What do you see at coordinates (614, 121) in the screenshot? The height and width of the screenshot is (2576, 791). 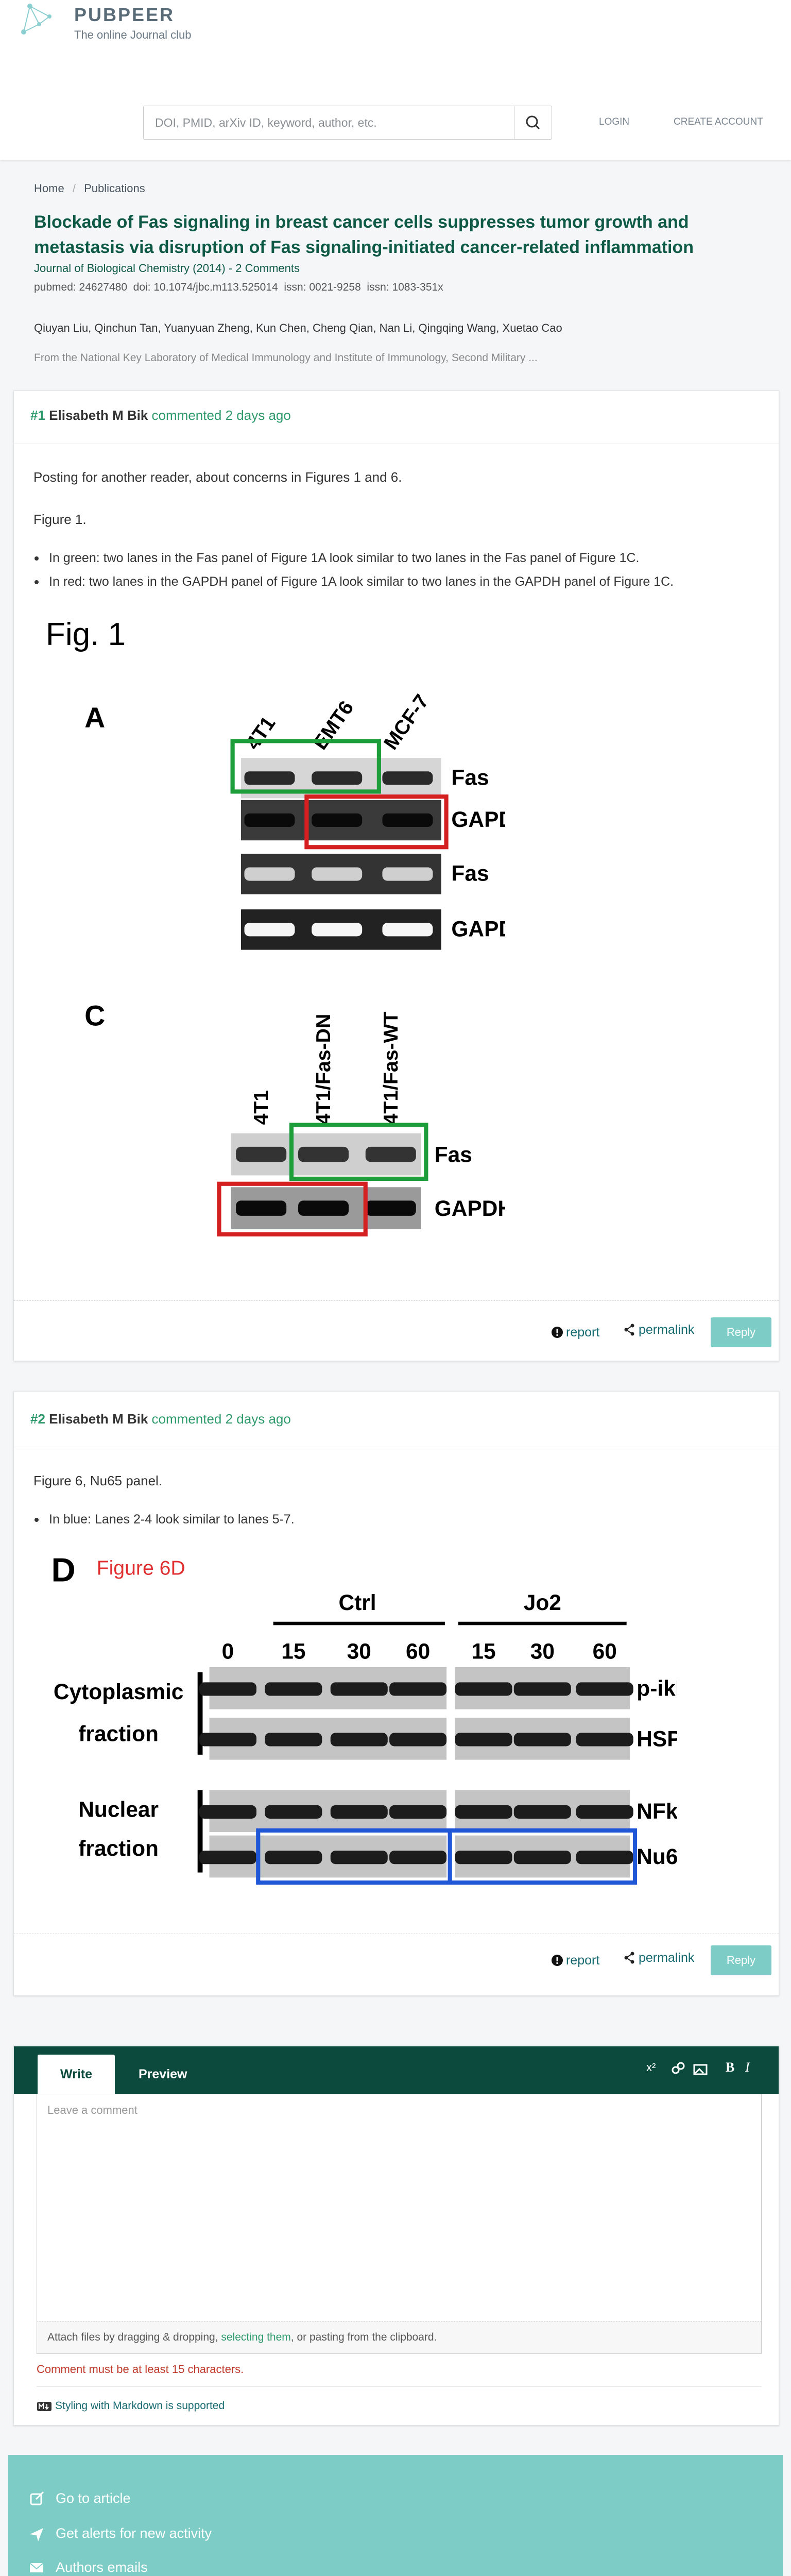 I see `nav-login: LOGIN` at bounding box center [614, 121].